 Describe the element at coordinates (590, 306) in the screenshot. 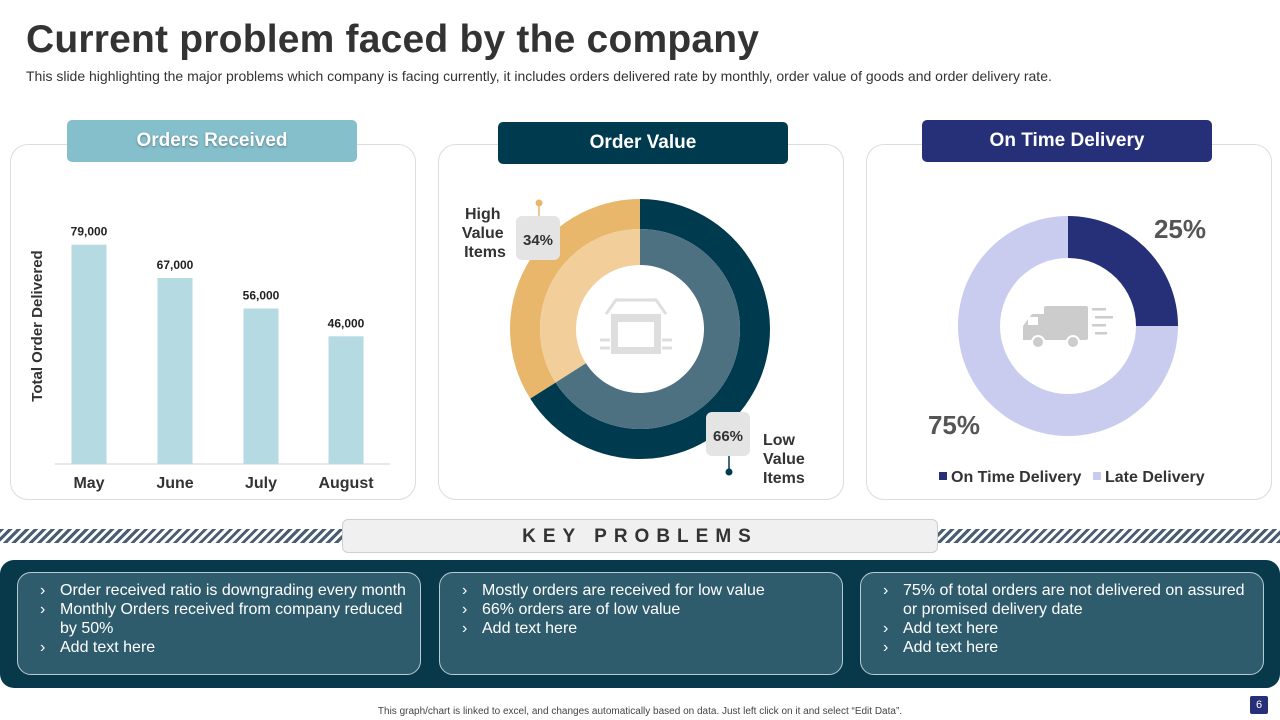

I see `slice-high-value-inner` at that location.